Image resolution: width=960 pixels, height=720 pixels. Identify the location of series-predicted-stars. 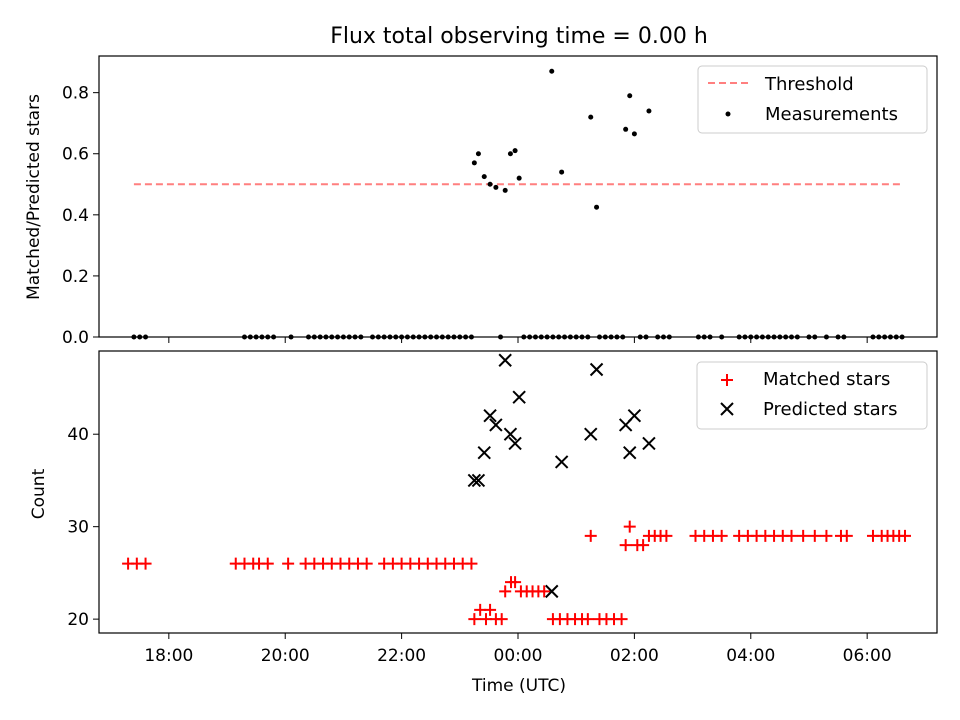
(561, 476).